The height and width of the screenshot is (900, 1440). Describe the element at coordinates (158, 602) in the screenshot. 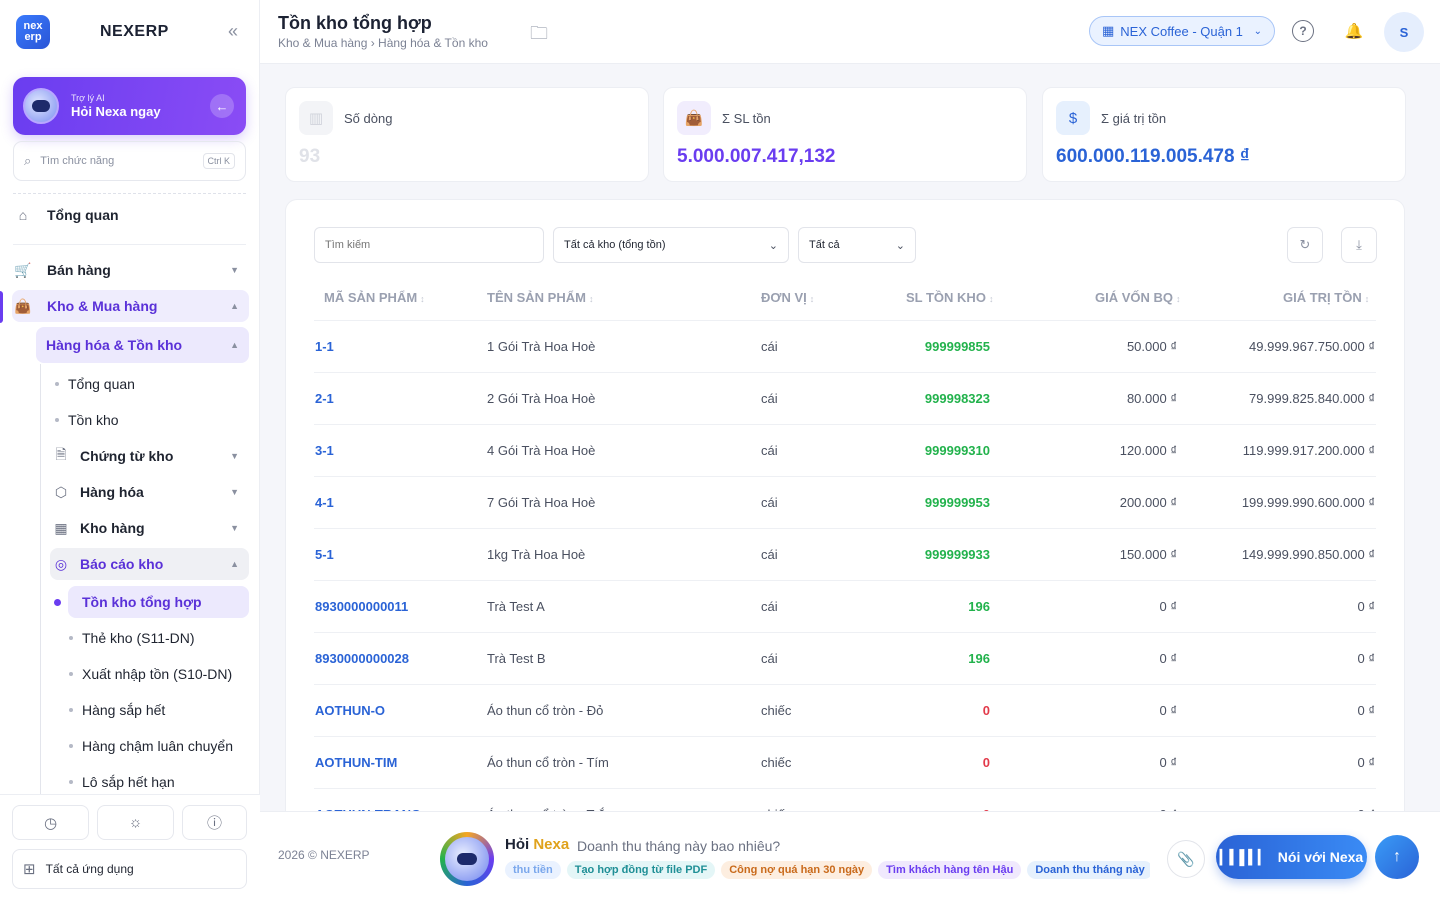

I see `nav-leaf-summary-stock: Tồn kho tổng hợp` at that location.